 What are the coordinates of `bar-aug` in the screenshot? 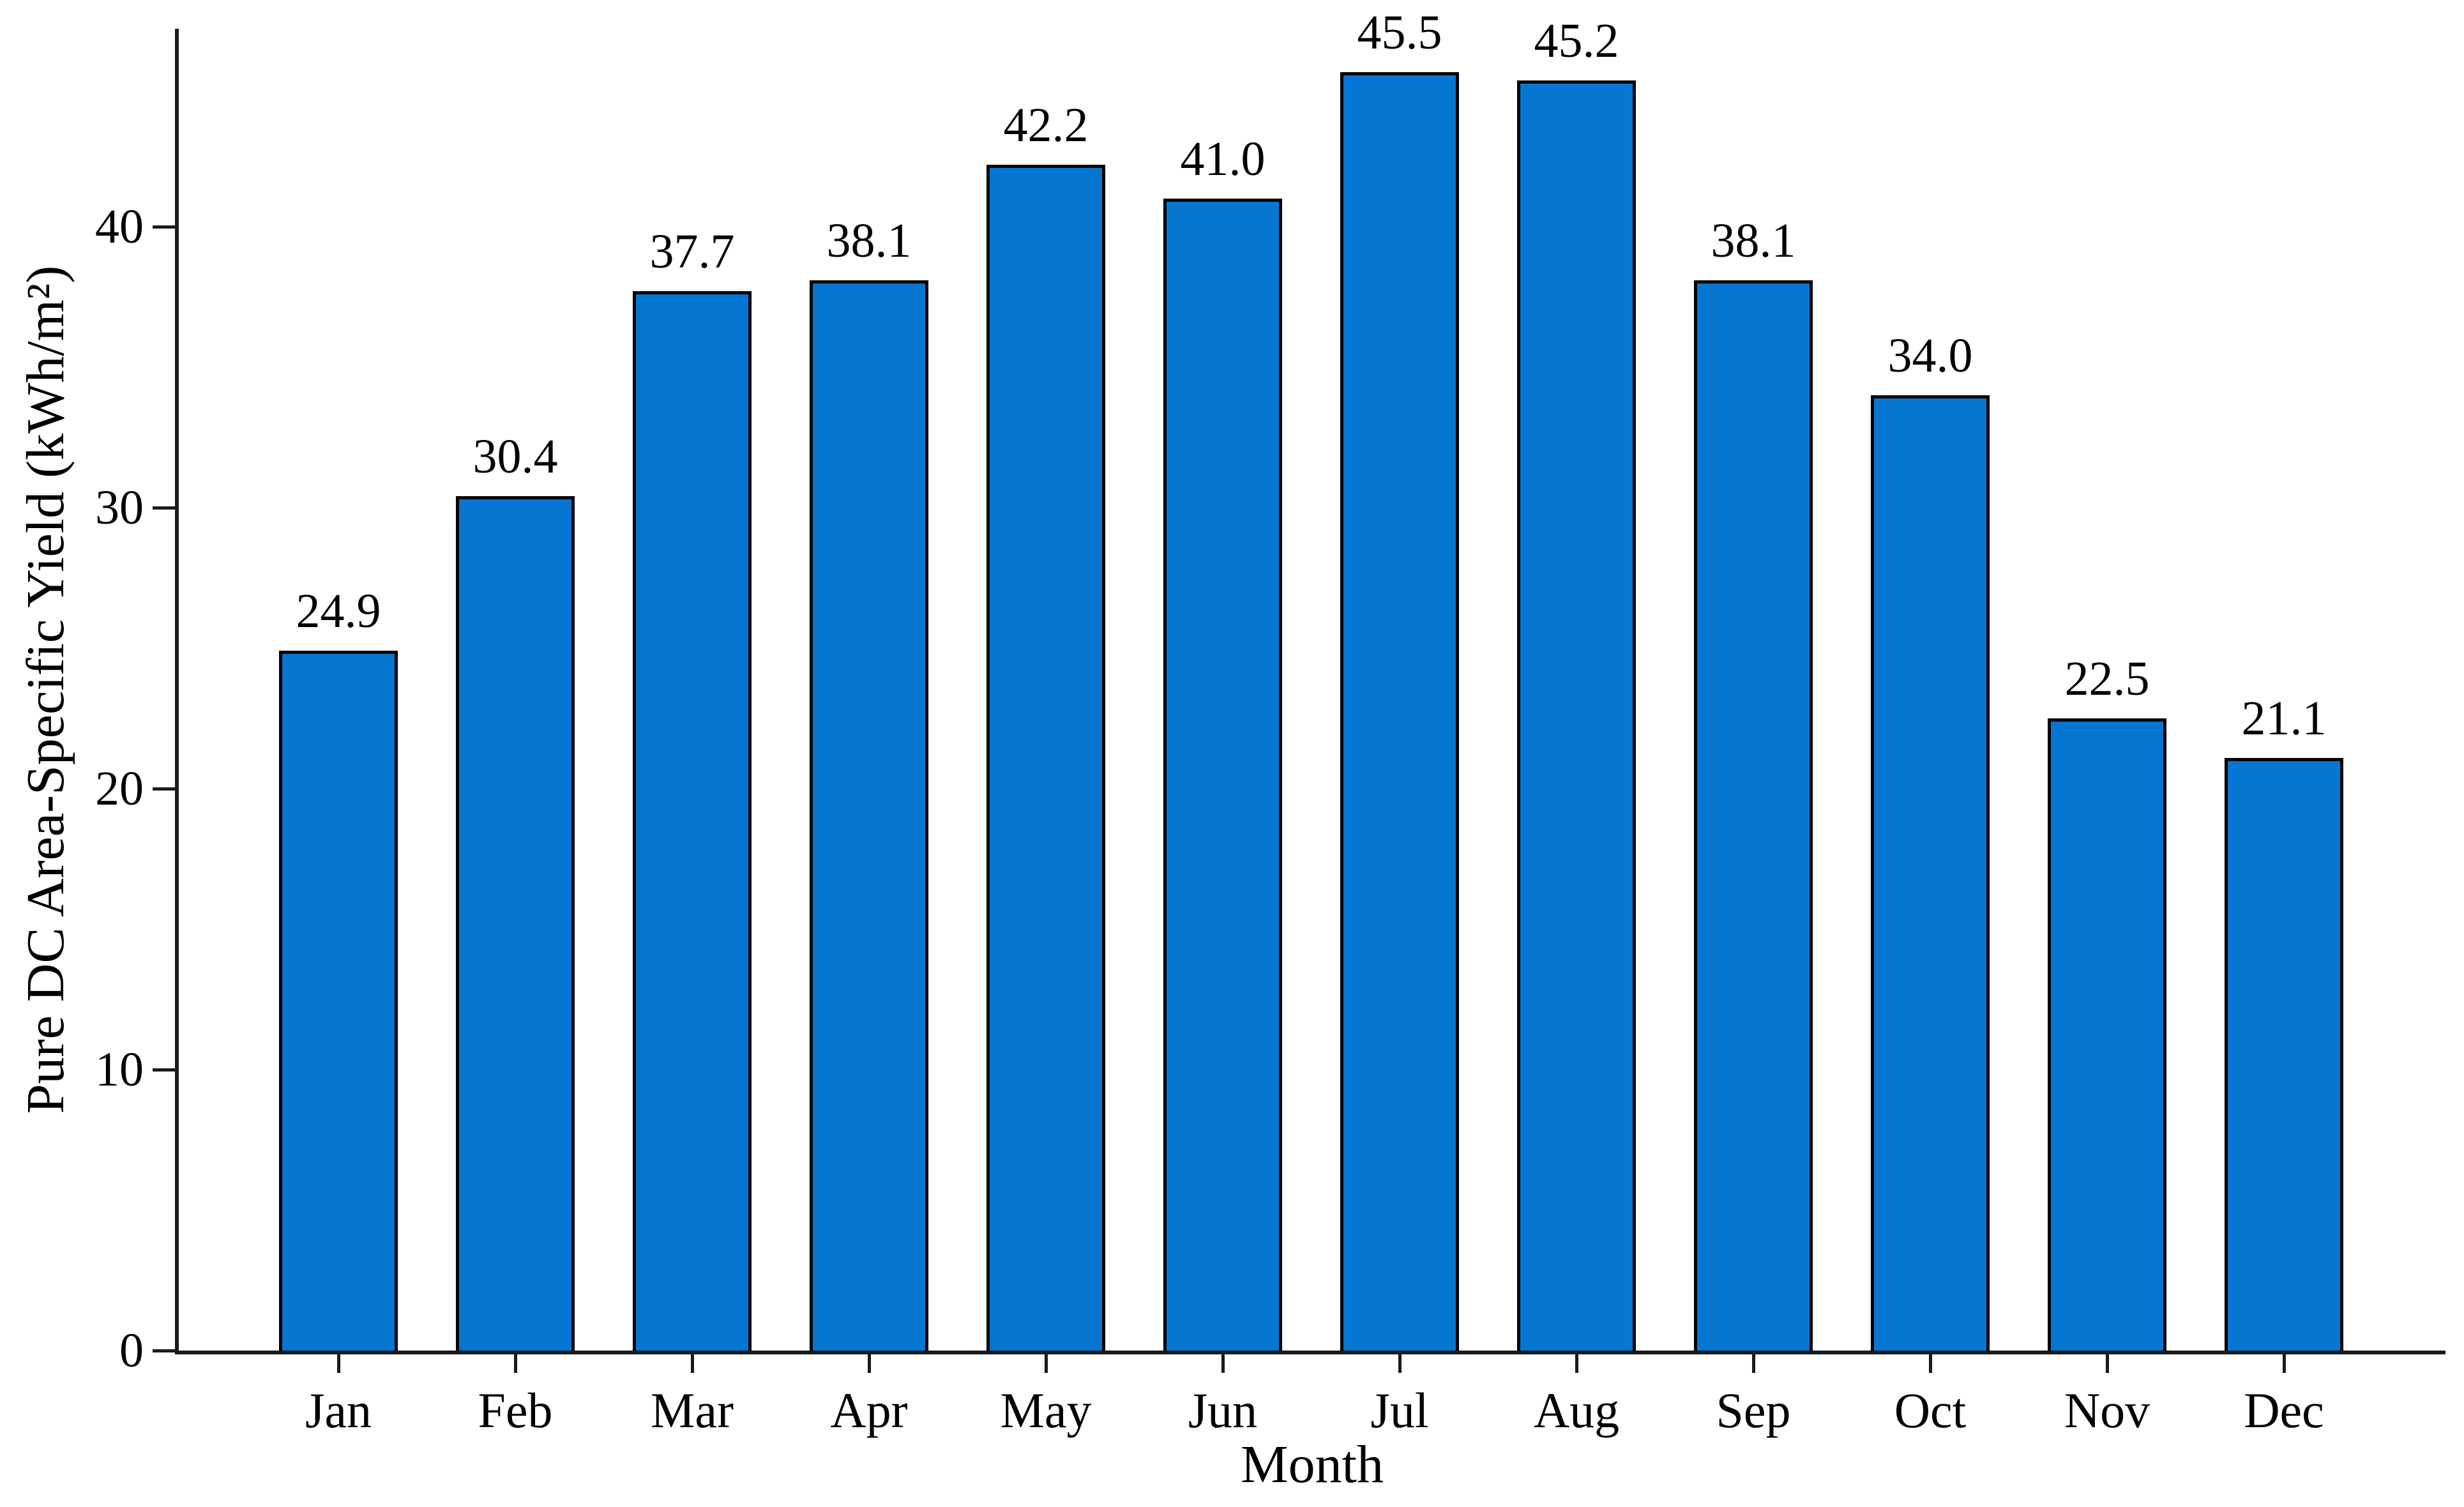 It's located at (1576, 715).